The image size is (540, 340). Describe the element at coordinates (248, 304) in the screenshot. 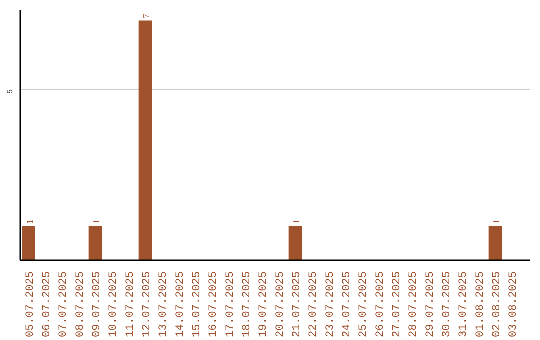

I see `x-tick-label: 18.07.2025` at that location.